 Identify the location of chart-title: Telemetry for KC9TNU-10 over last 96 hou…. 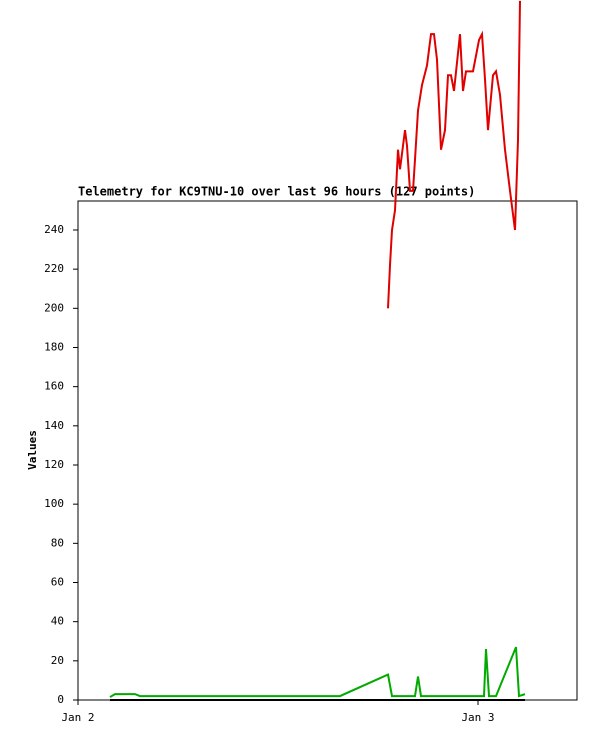
(276, 192).